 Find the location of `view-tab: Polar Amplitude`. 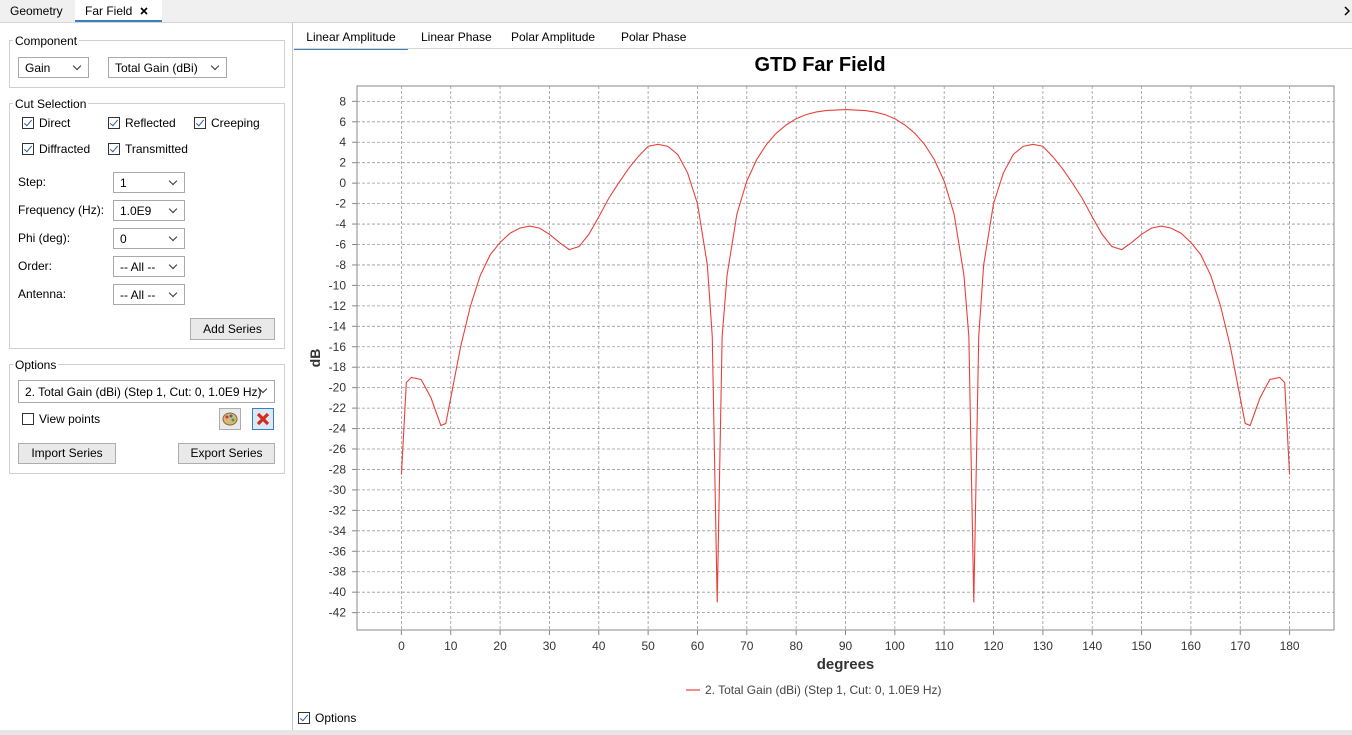

view-tab: Polar Amplitude is located at coordinates (553, 37).